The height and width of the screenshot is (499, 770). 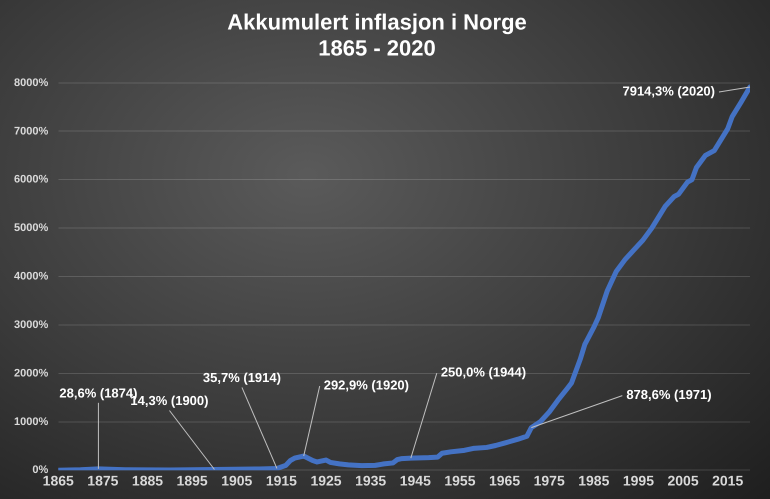 I want to click on y-tick-label: 6000%, so click(x=31, y=180).